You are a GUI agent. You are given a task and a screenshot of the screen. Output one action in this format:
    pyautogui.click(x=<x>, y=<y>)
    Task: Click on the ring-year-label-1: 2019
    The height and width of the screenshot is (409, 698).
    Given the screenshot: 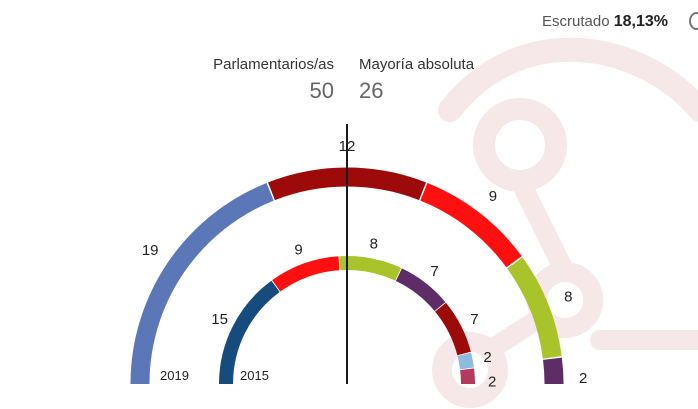 What is the action you would take?
    pyautogui.click(x=174, y=375)
    